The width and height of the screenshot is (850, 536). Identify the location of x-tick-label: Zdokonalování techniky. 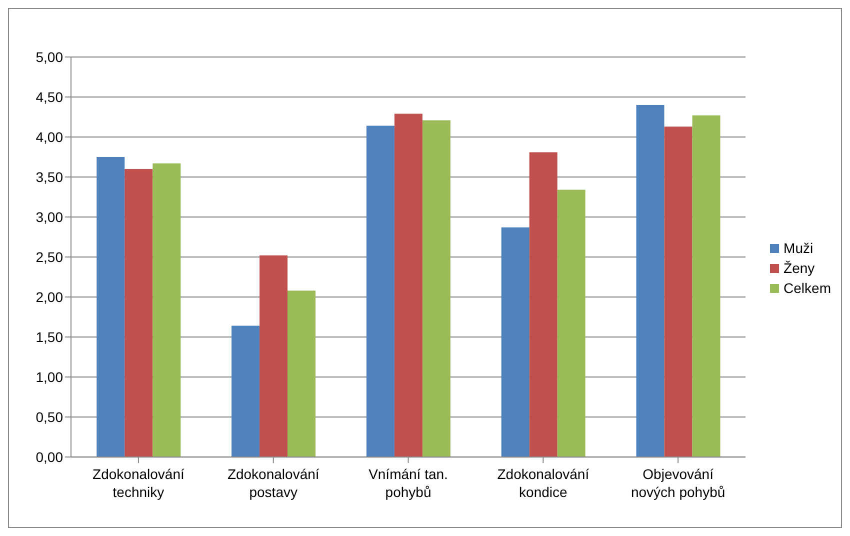
(138, 483).